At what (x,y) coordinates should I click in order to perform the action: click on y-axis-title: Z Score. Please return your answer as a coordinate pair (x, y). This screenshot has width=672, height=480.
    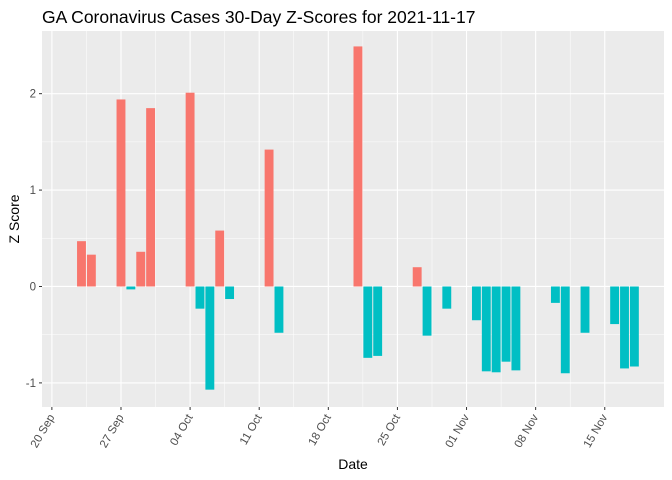
    Looking at the image, I should click on (14, 218).